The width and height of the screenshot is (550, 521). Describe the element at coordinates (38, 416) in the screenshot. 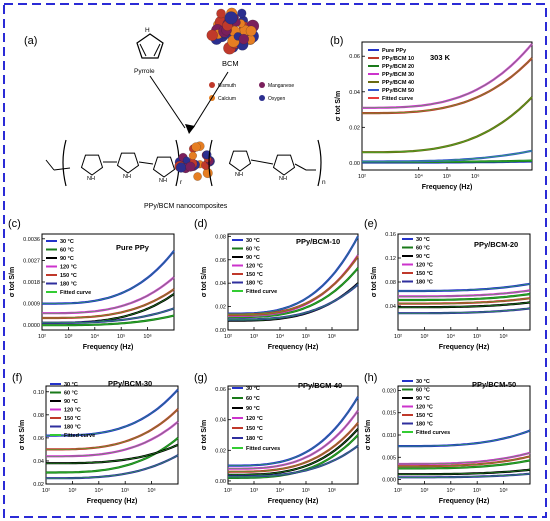

I see `y-tick-label: 0.08` at that location.